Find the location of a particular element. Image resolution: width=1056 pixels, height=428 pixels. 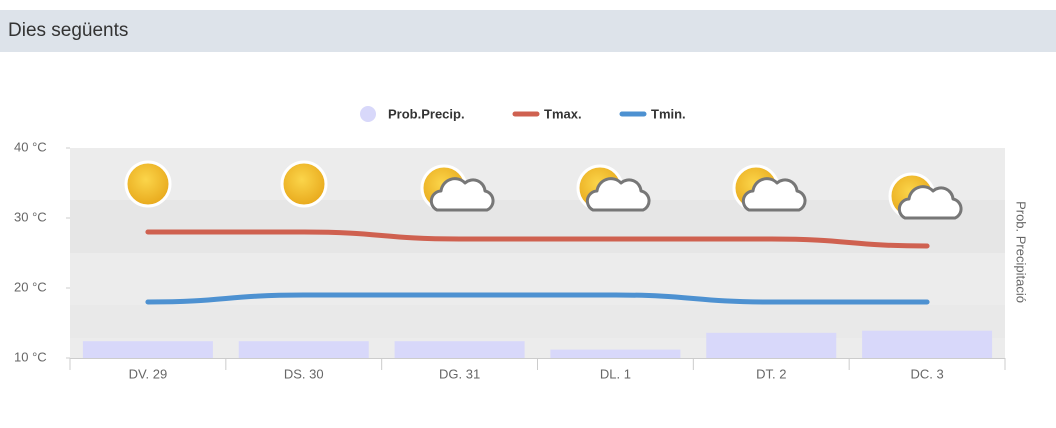

y-tick-label: 10 °C is located at coordinates (30, 356).